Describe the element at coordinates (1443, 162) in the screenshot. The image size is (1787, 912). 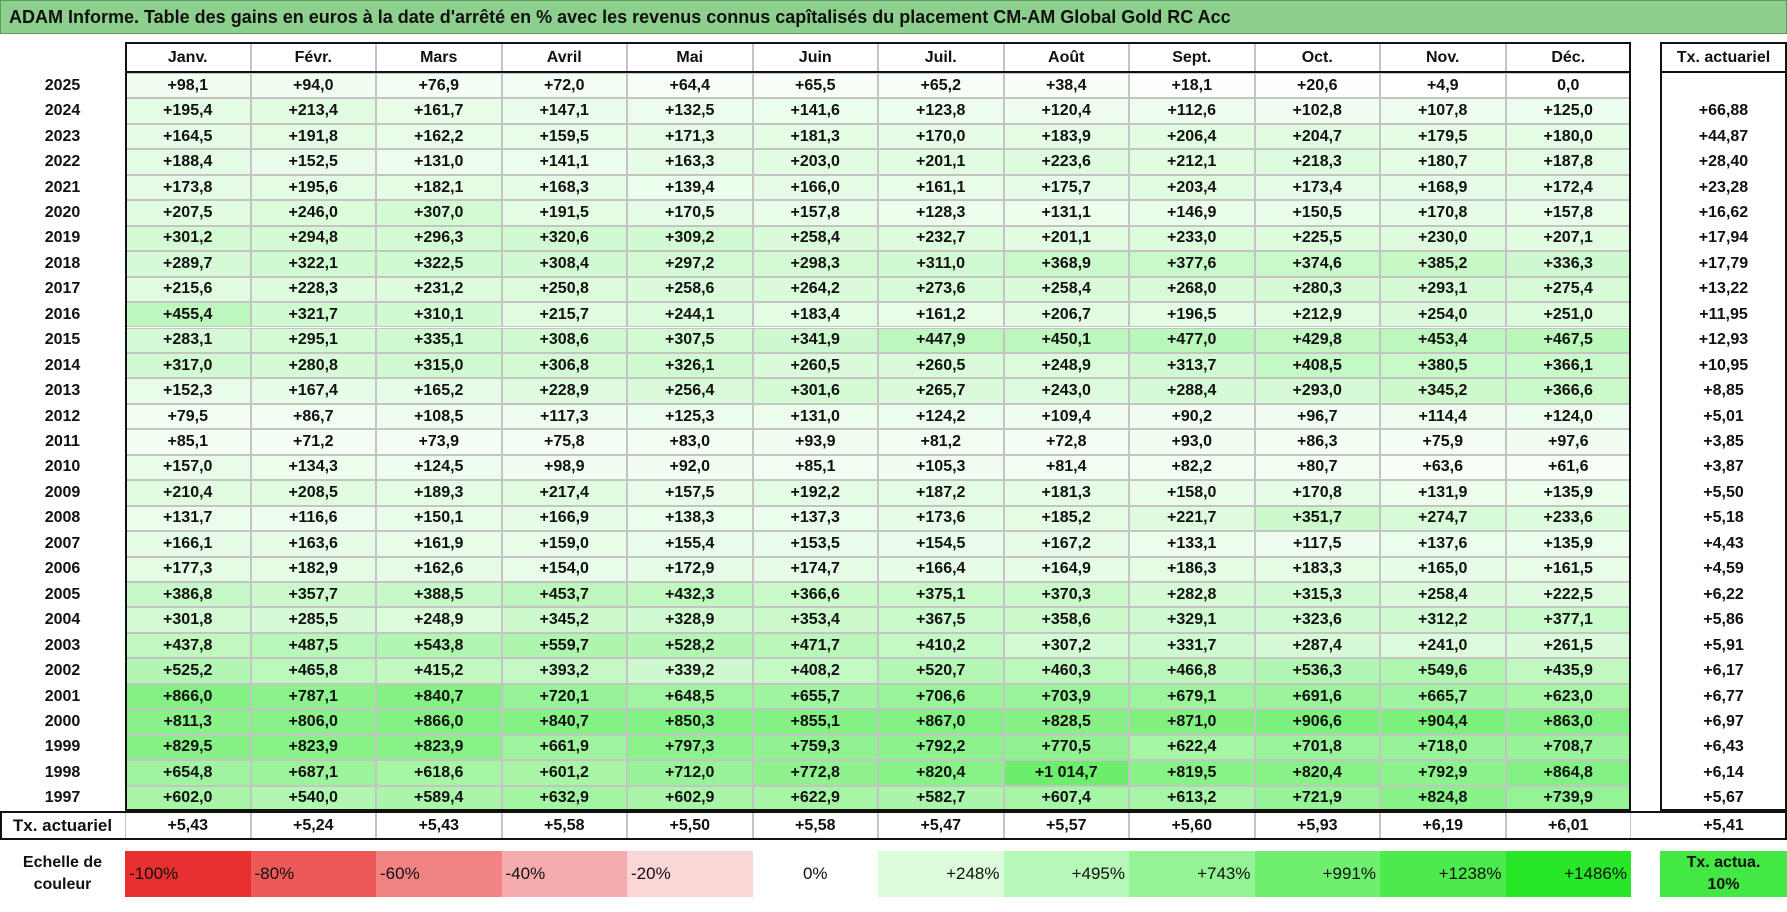
I see `gain-cell: +180,7` at that location.